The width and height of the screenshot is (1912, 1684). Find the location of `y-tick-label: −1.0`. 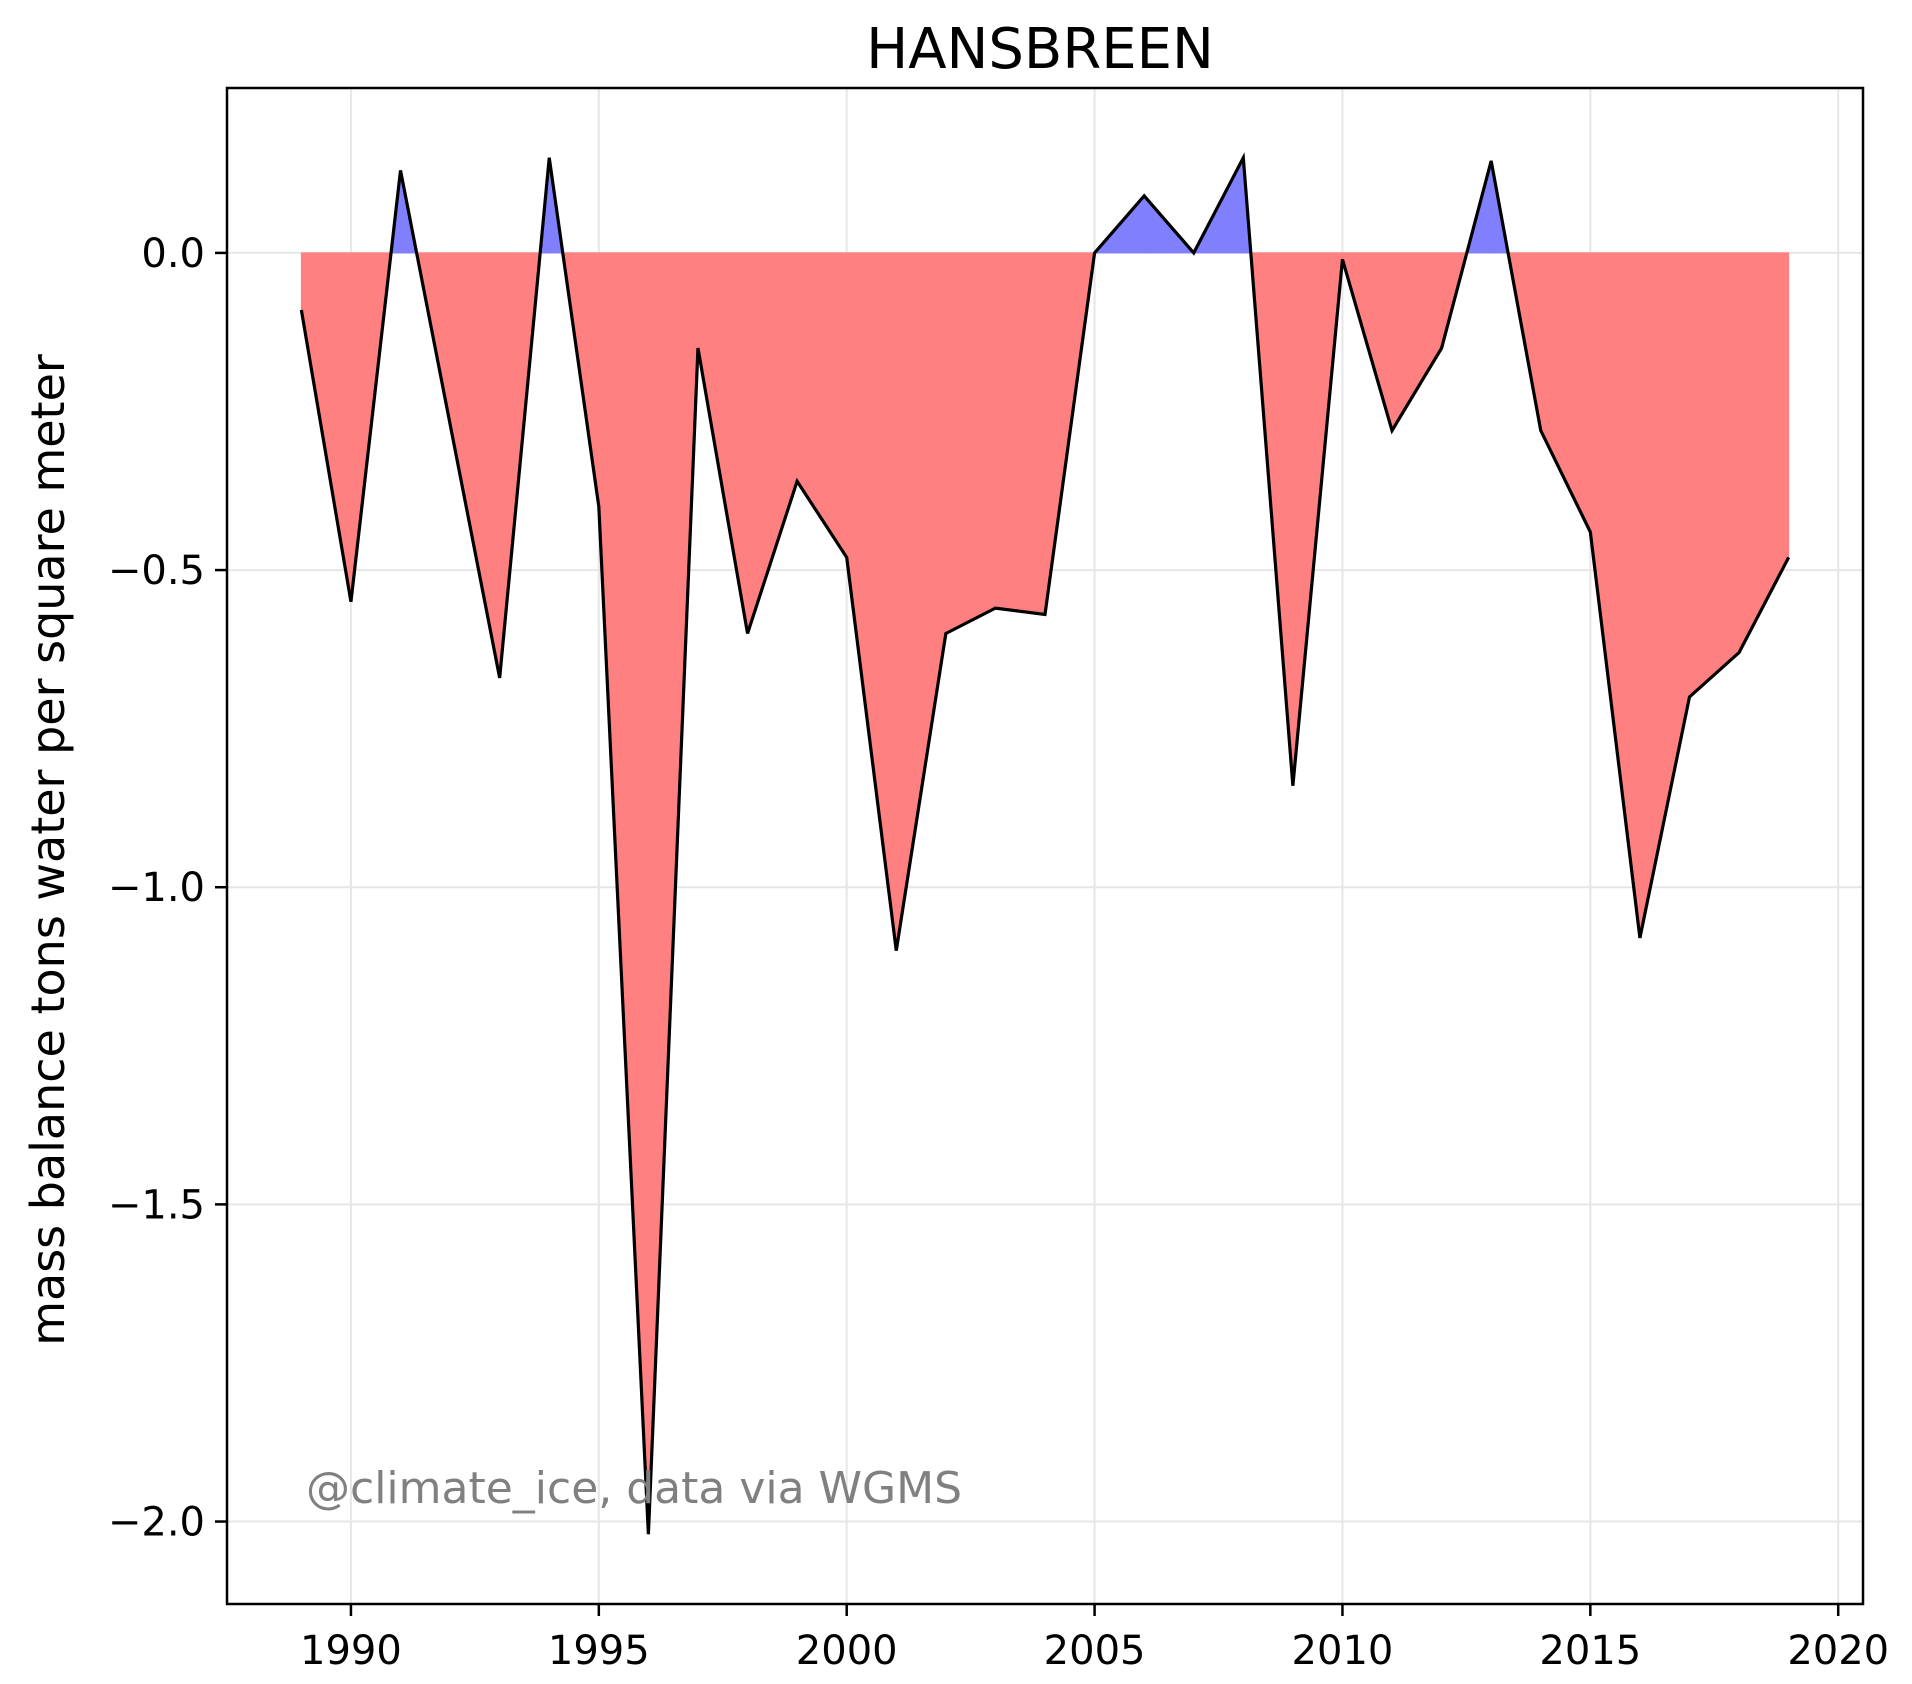

y-tick-label: −1.0 is located at coordinates (156, 888).